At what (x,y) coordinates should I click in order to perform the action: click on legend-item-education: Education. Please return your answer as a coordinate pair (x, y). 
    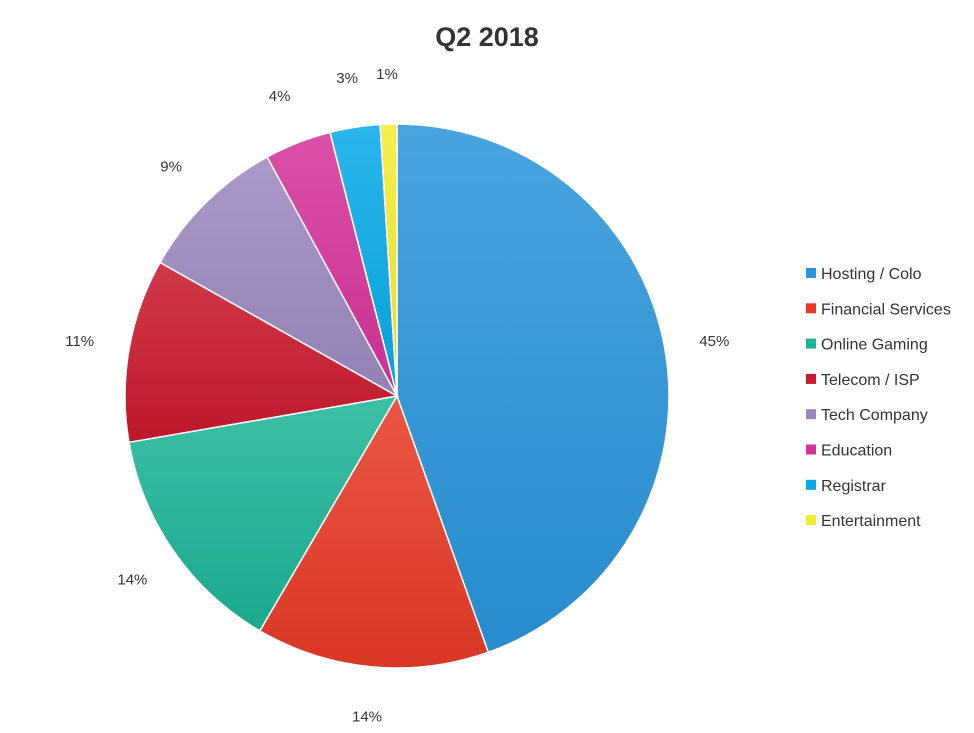
    Looking at the image, I should click on (849, 451).